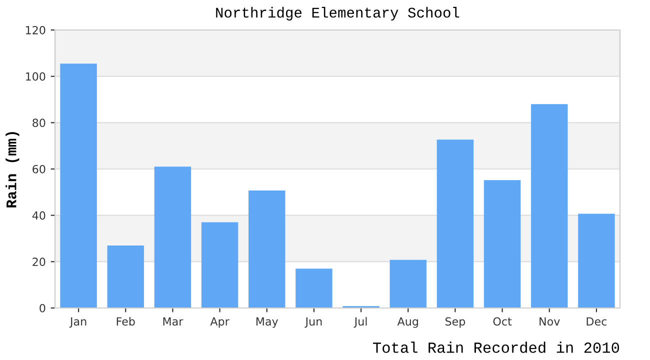  What do you see at coordinates (43, 308) in the screenshot?
I see `y-tick-label: 0` at bounding box center [43, 308].